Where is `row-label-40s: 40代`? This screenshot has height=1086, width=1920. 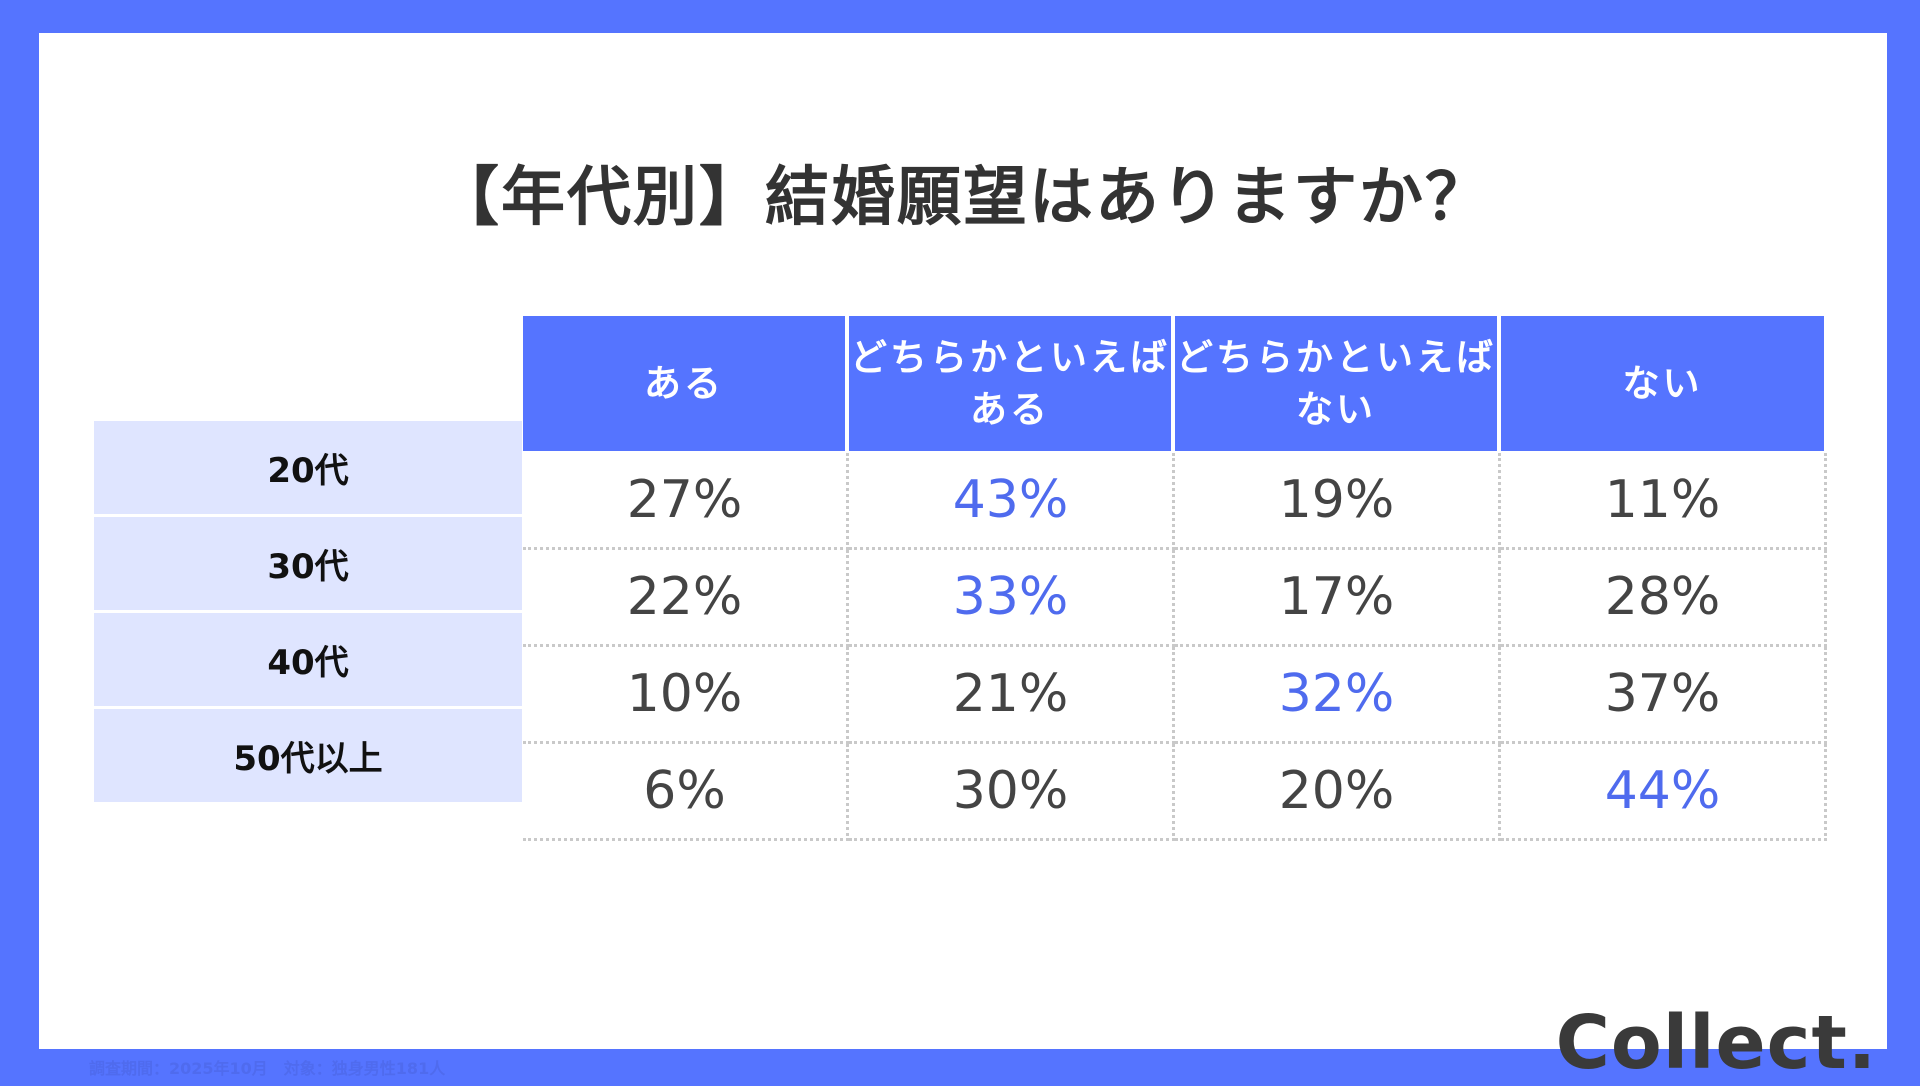
row-label-40s: 40代 is located at coordinates (308, 659).